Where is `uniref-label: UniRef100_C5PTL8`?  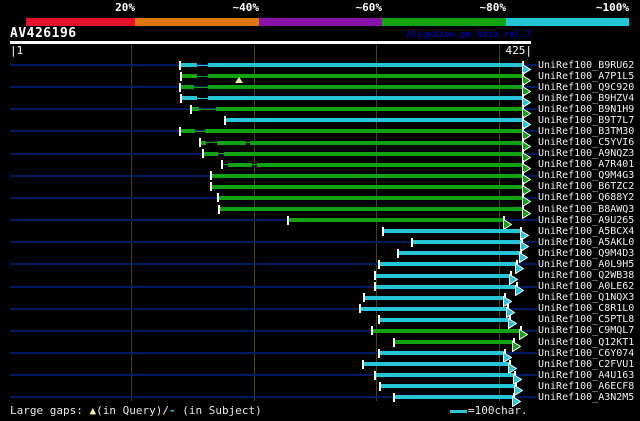
uniref-label: UniRef100_C5PTL8 is located at coordinates (586, 320).